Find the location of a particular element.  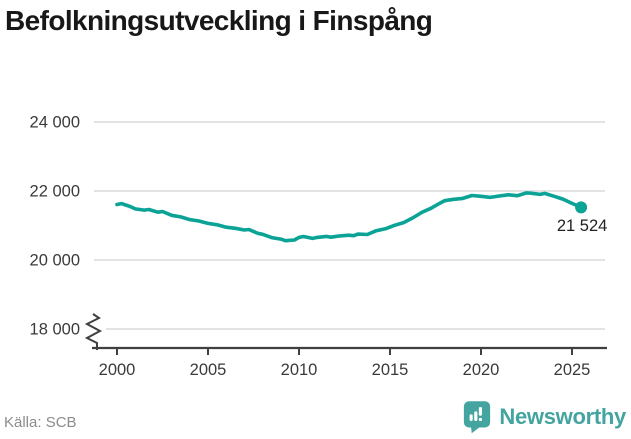

axis-break-icon is located at coordinates (93, 331).